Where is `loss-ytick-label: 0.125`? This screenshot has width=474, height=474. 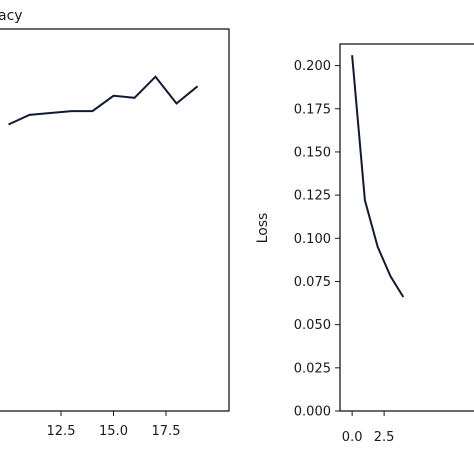
loss-ytick-label: 0.125 is located at coordinates (312, 196).